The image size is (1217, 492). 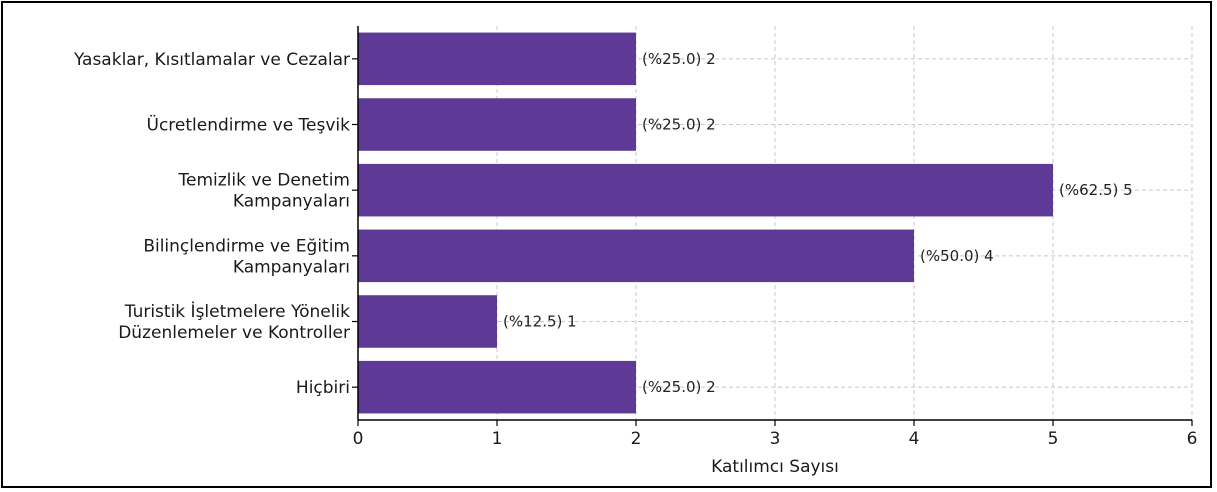 What do you see at coordinates (1192, 439) in the screenshot?
I see `x-tick-label: 6` at bounding box center [1192, 439].